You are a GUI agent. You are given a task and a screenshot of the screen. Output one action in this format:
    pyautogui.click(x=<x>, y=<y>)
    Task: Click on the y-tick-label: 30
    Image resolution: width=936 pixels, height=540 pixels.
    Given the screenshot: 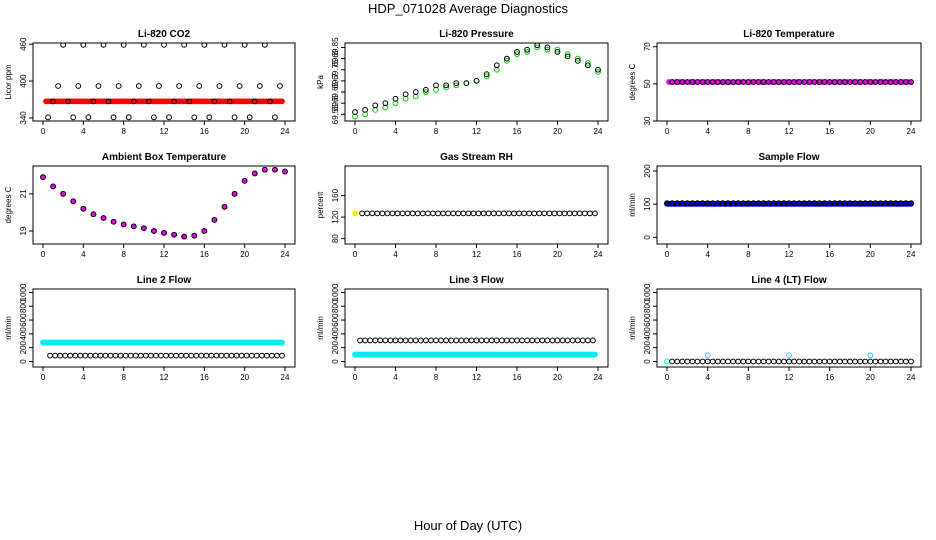 What is the action you would take?
    pyautogui.click(x=647, y=120)
    